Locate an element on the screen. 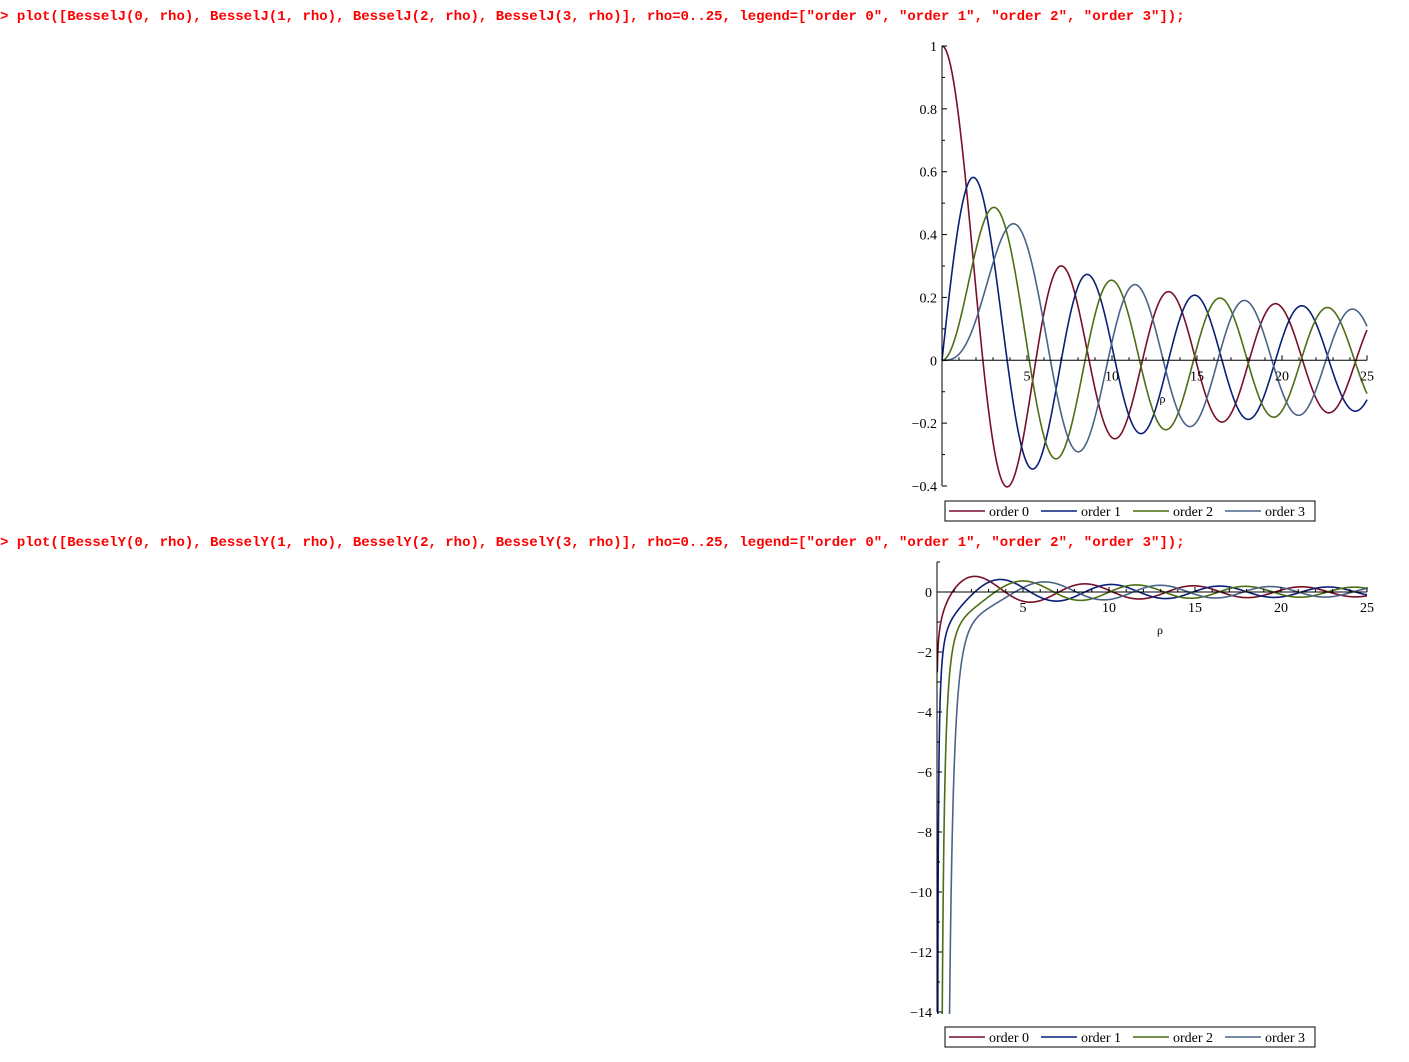 The height and width of the screenshot is (1062, 1409). y-tick-label: −8 is located at coordinates (924, 833).